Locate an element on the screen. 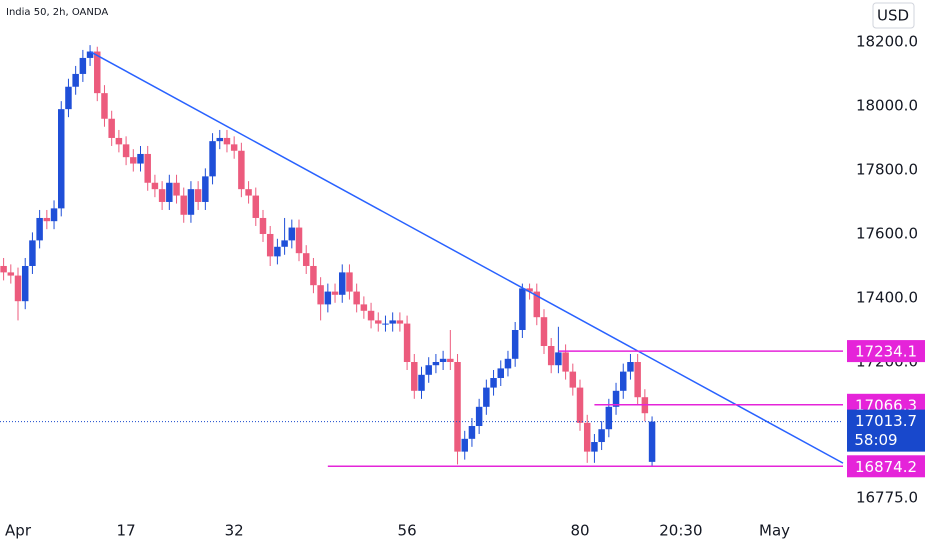  level-label: 17234.1 is located at coordinates (886, 352).